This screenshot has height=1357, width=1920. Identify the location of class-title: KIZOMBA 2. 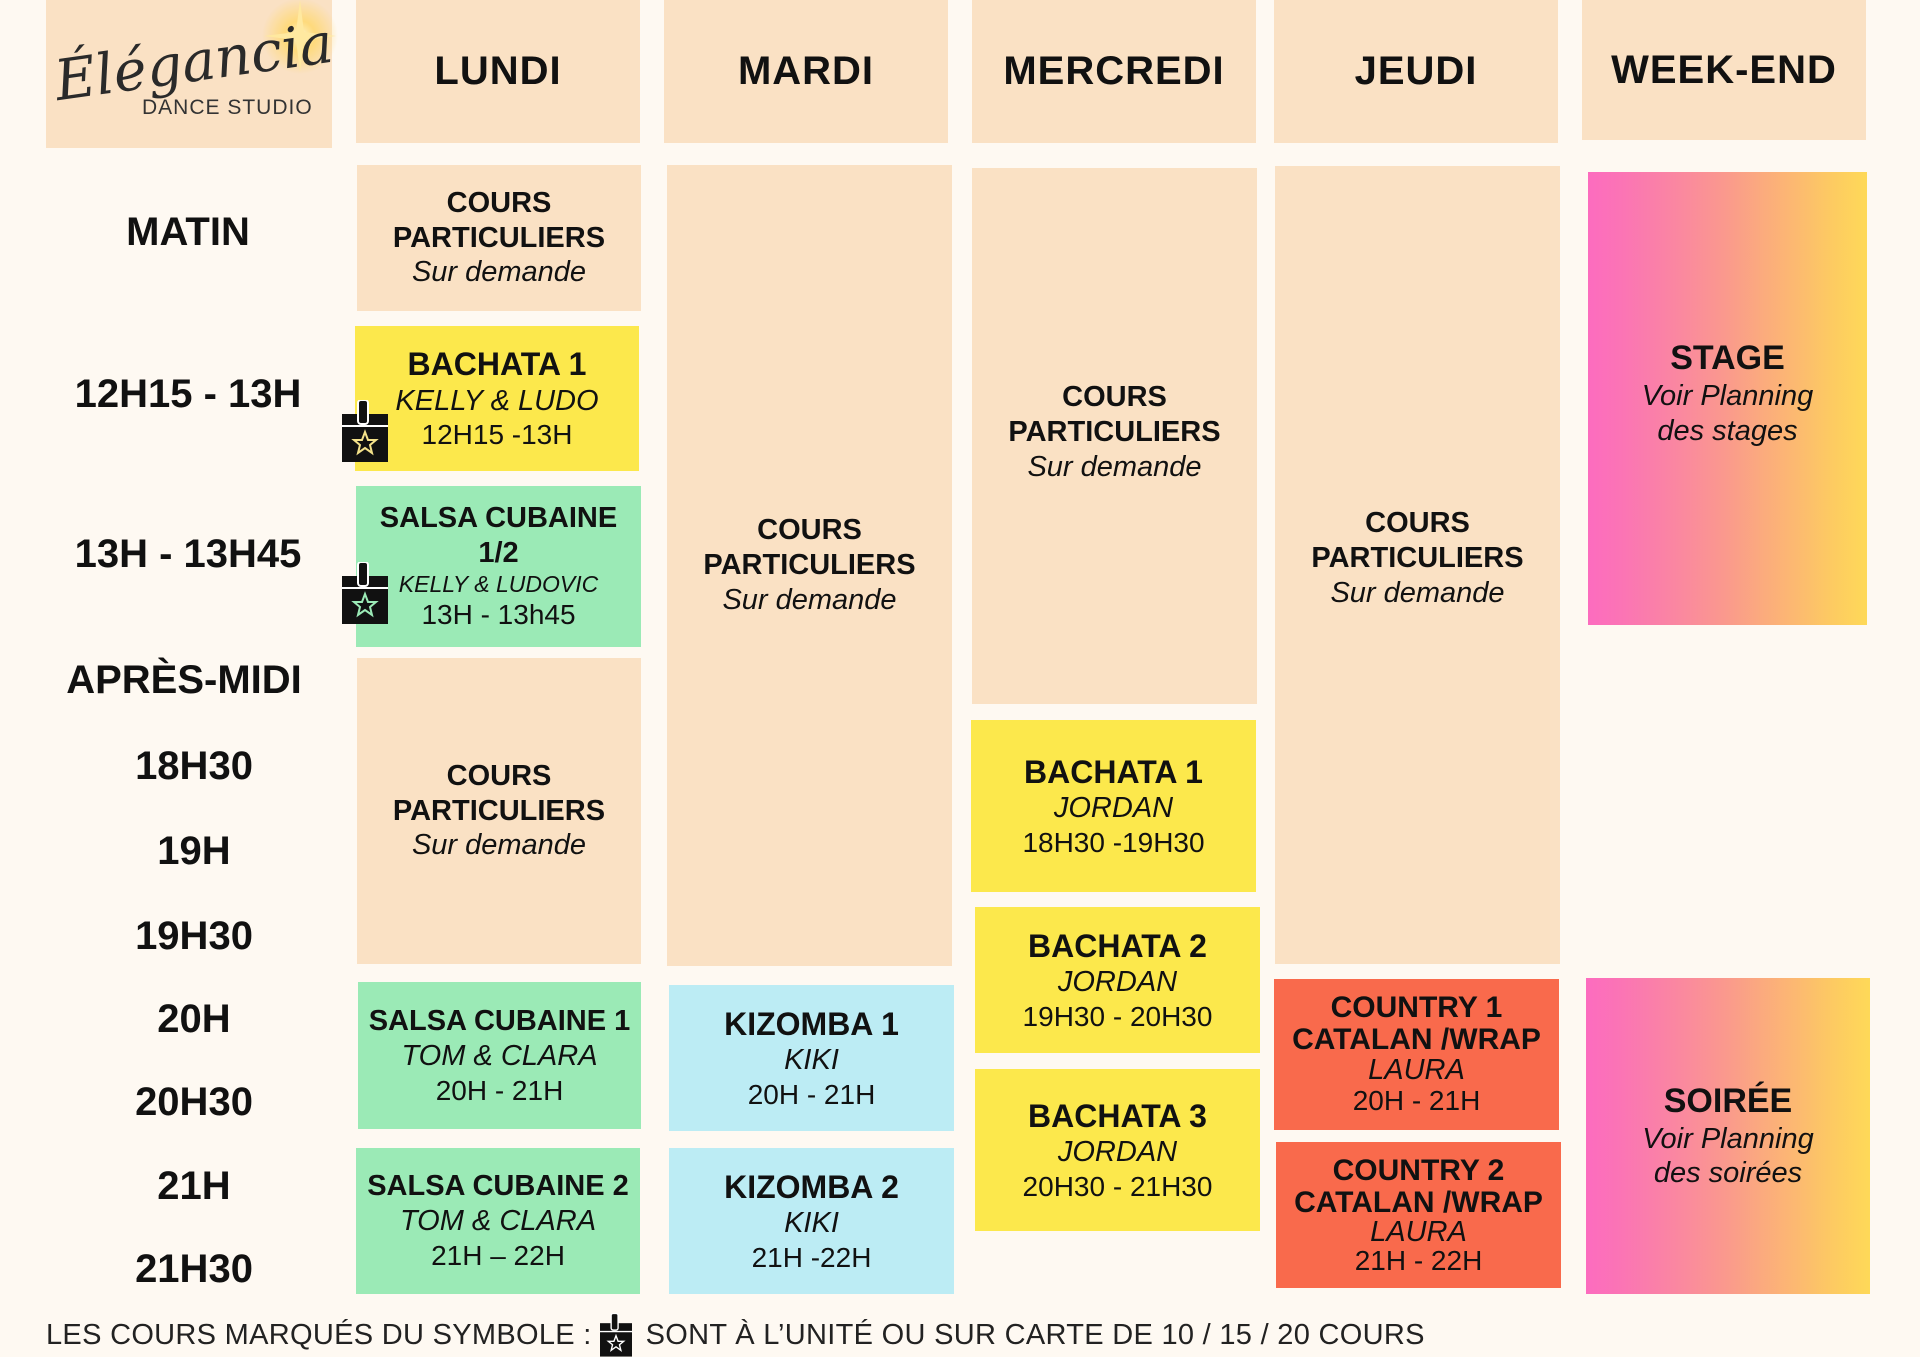
(811, 1186).